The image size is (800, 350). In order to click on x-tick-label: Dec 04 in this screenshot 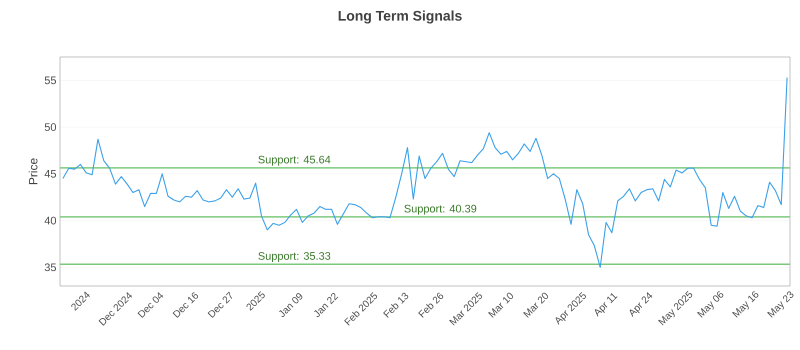, I will do `click(151, 305)`.